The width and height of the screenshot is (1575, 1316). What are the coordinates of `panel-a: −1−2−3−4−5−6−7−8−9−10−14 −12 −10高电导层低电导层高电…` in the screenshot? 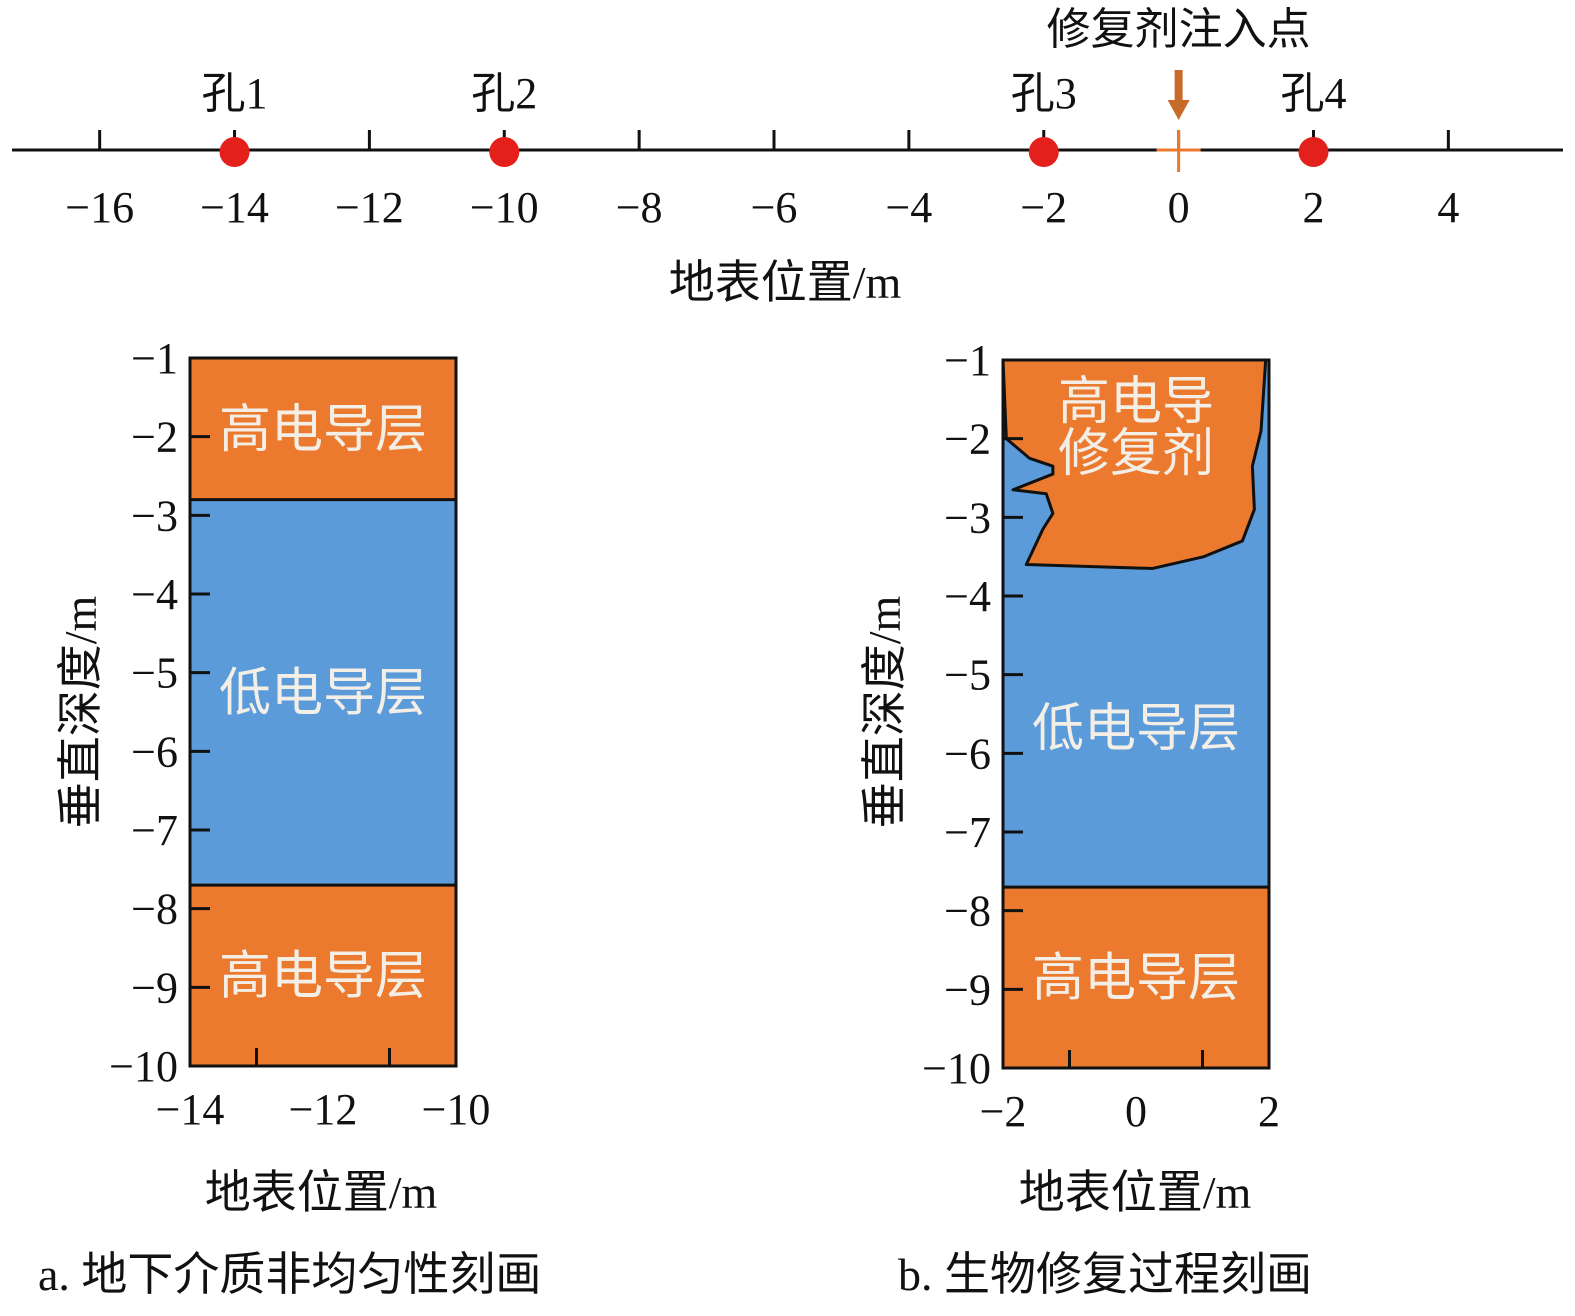 It's located at (299, 734).